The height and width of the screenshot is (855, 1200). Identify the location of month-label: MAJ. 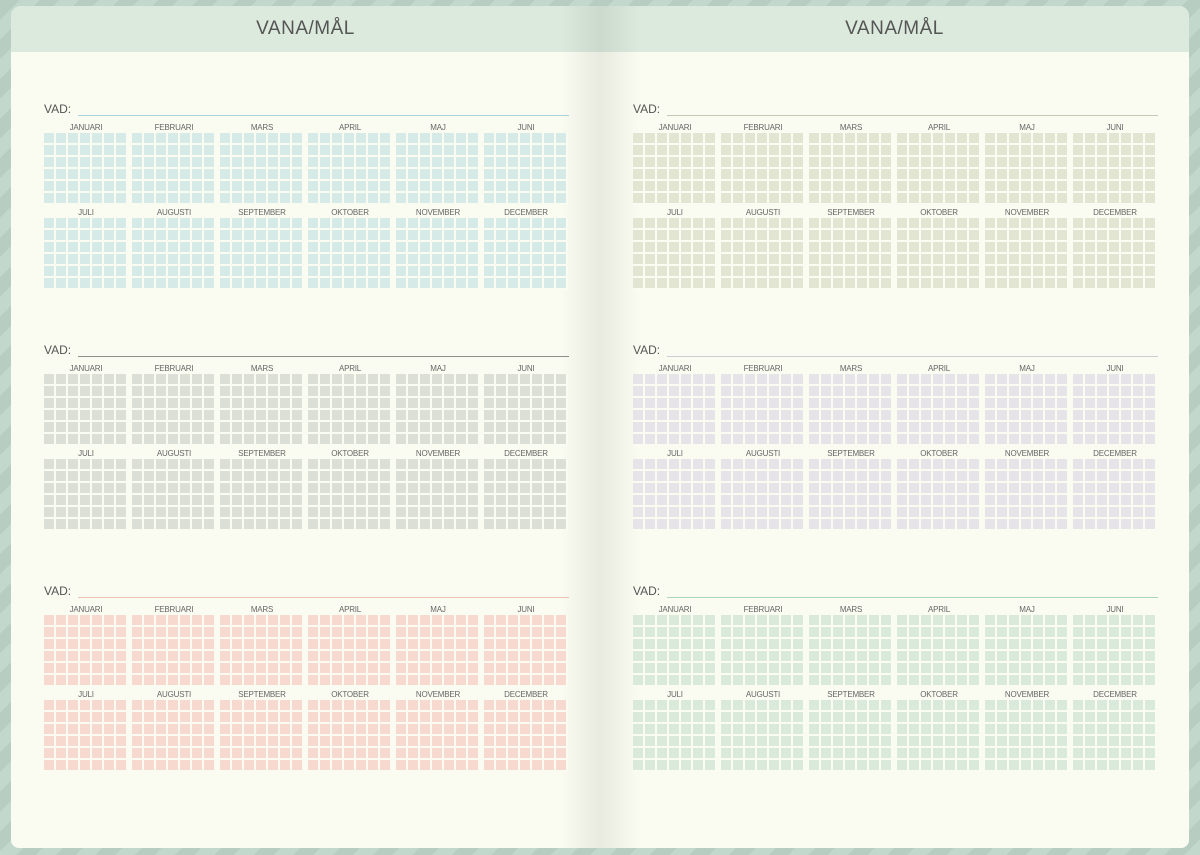
(438, 609).